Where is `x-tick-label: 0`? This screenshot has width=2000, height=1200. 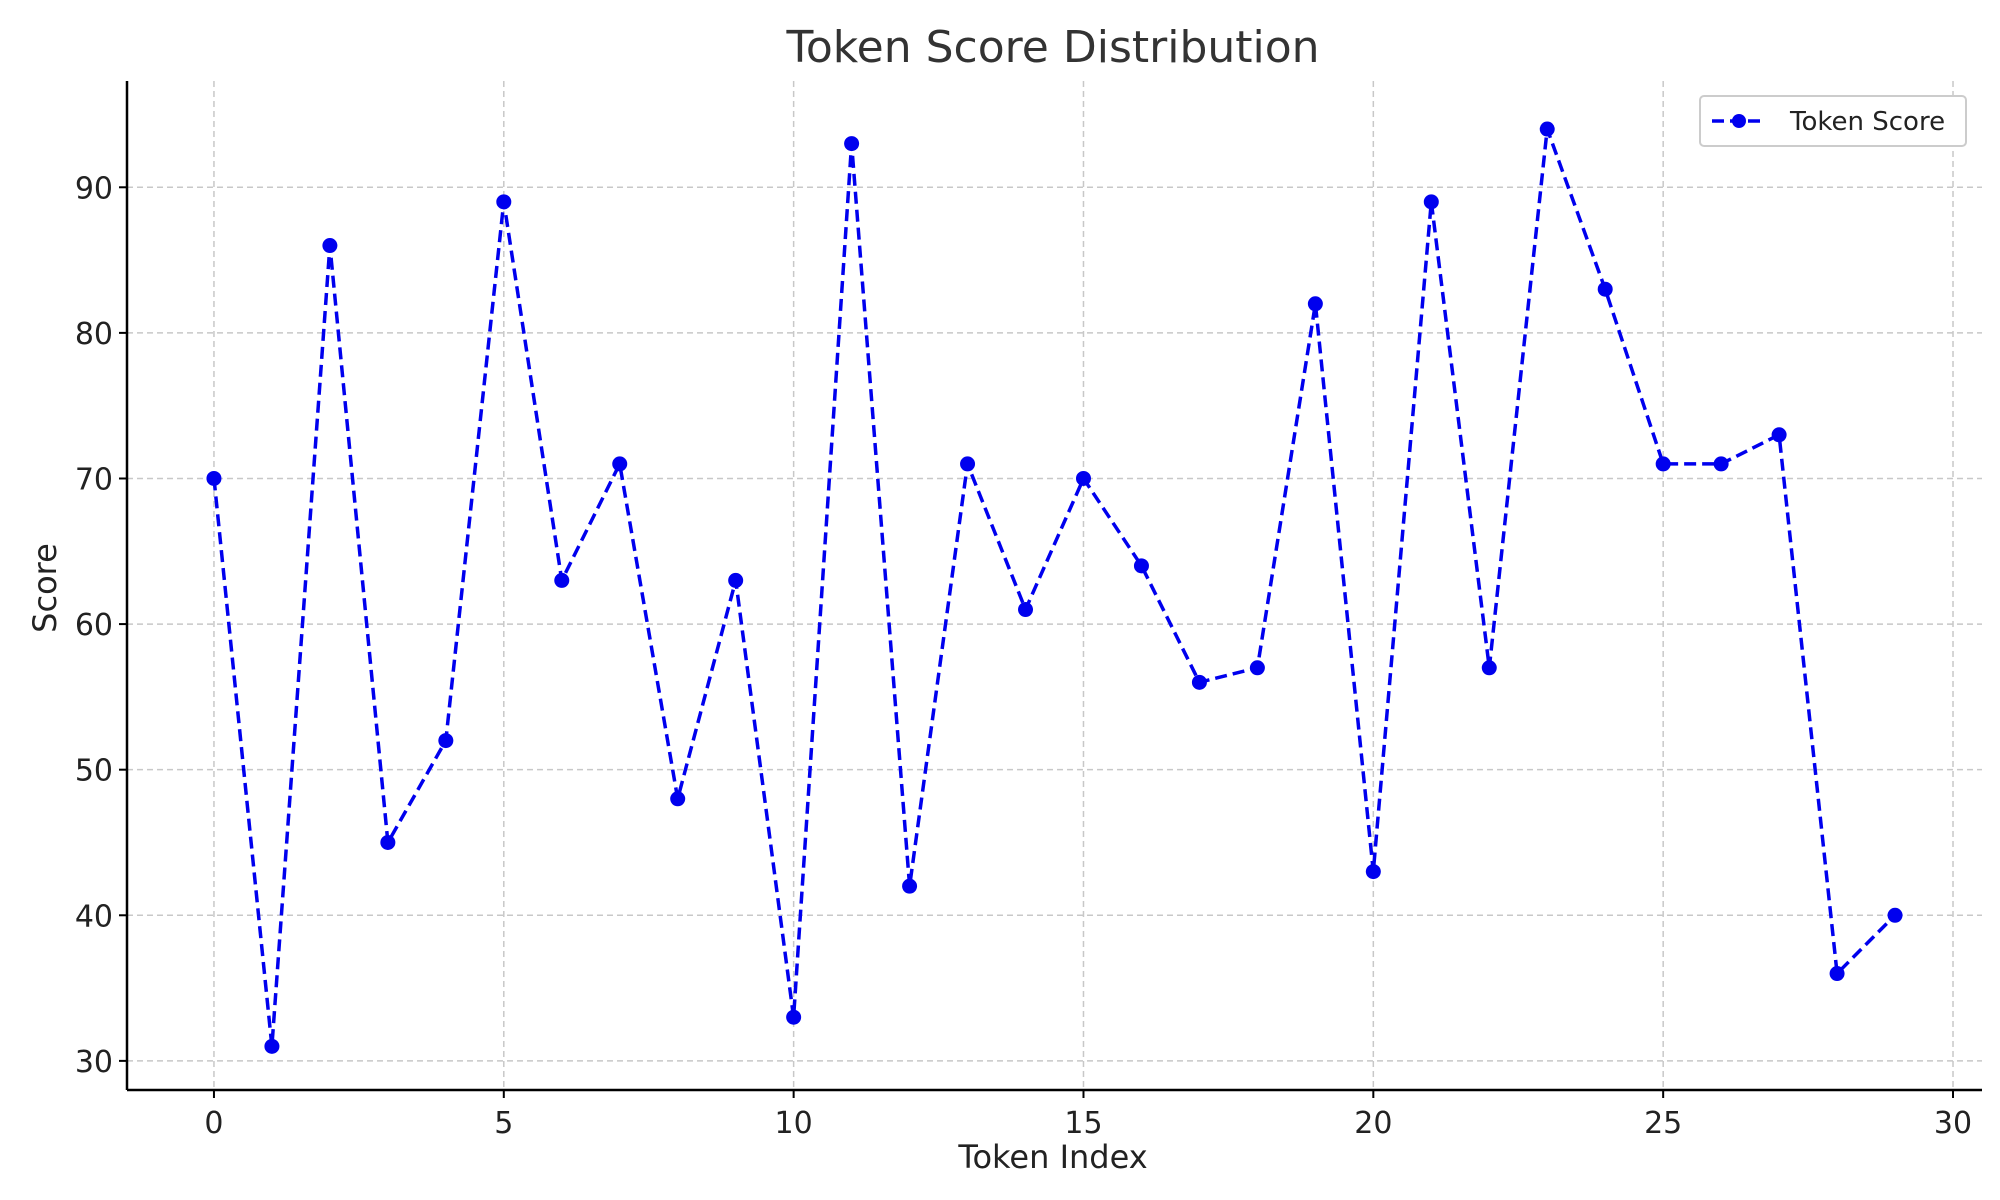 x-tick-label: 0 is located at coordinates (213, 1123).